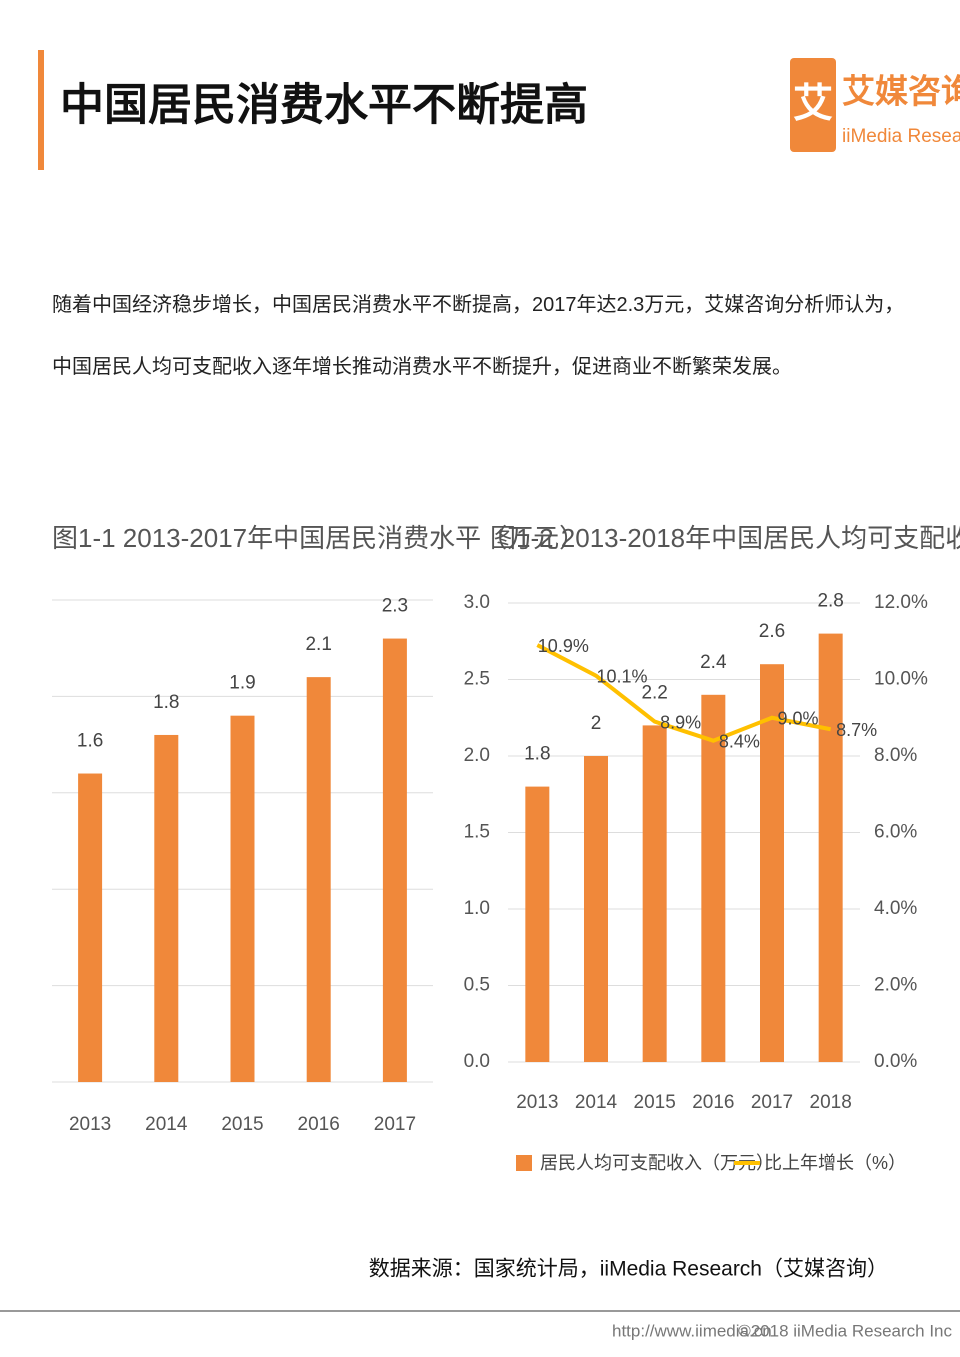  Describe the element at coordinates (563, 646) in the screenshot. I see `line-label: 10.9%` at that location.